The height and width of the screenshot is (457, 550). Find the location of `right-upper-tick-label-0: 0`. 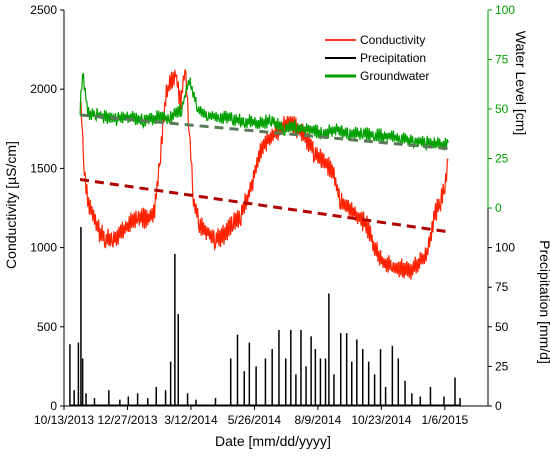

right-upper-tick-label-0: 0 is located at coordinates (498, 208).